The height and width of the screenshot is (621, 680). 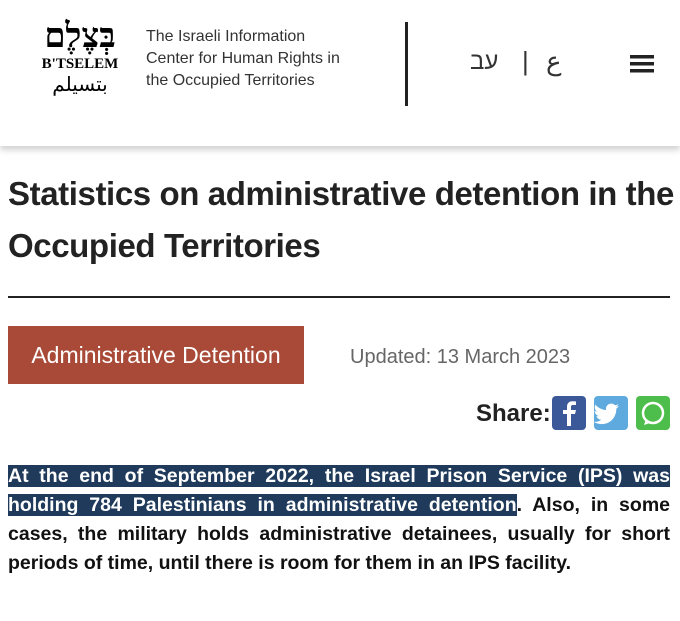 What do you see at coordinates (569, 413) in the screenshot?
I see `facebook-share` at bounding box center [569, 413].